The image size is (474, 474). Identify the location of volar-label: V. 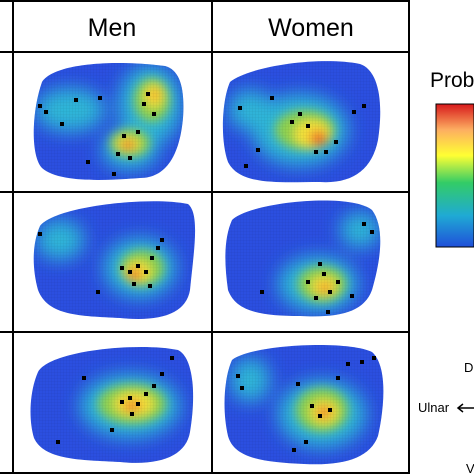
(470, 467).